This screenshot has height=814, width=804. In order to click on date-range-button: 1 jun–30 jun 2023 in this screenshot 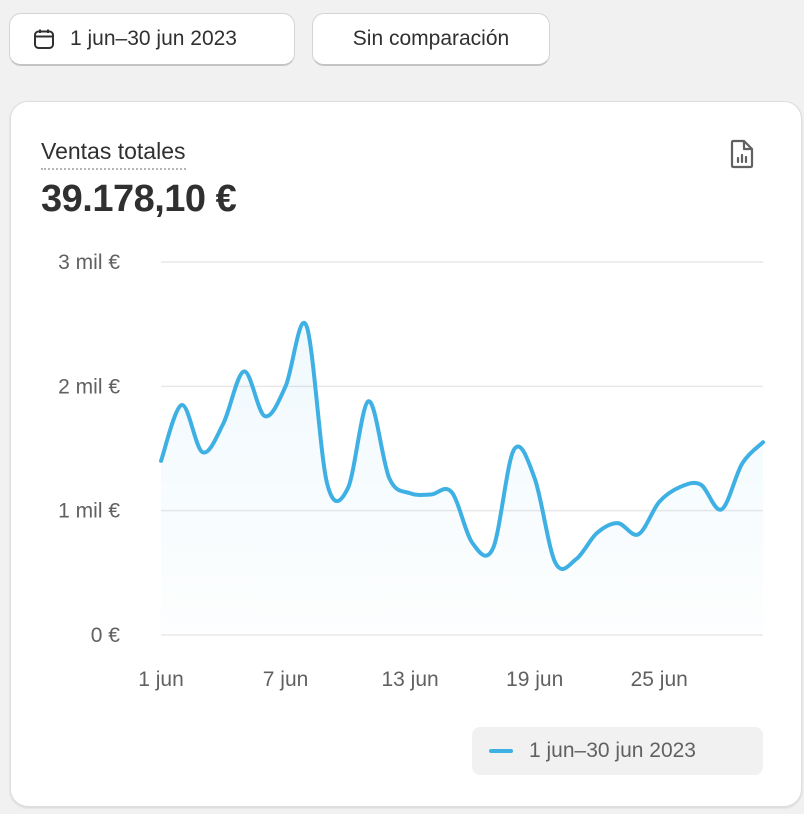, I will do `click(152, 39)`.